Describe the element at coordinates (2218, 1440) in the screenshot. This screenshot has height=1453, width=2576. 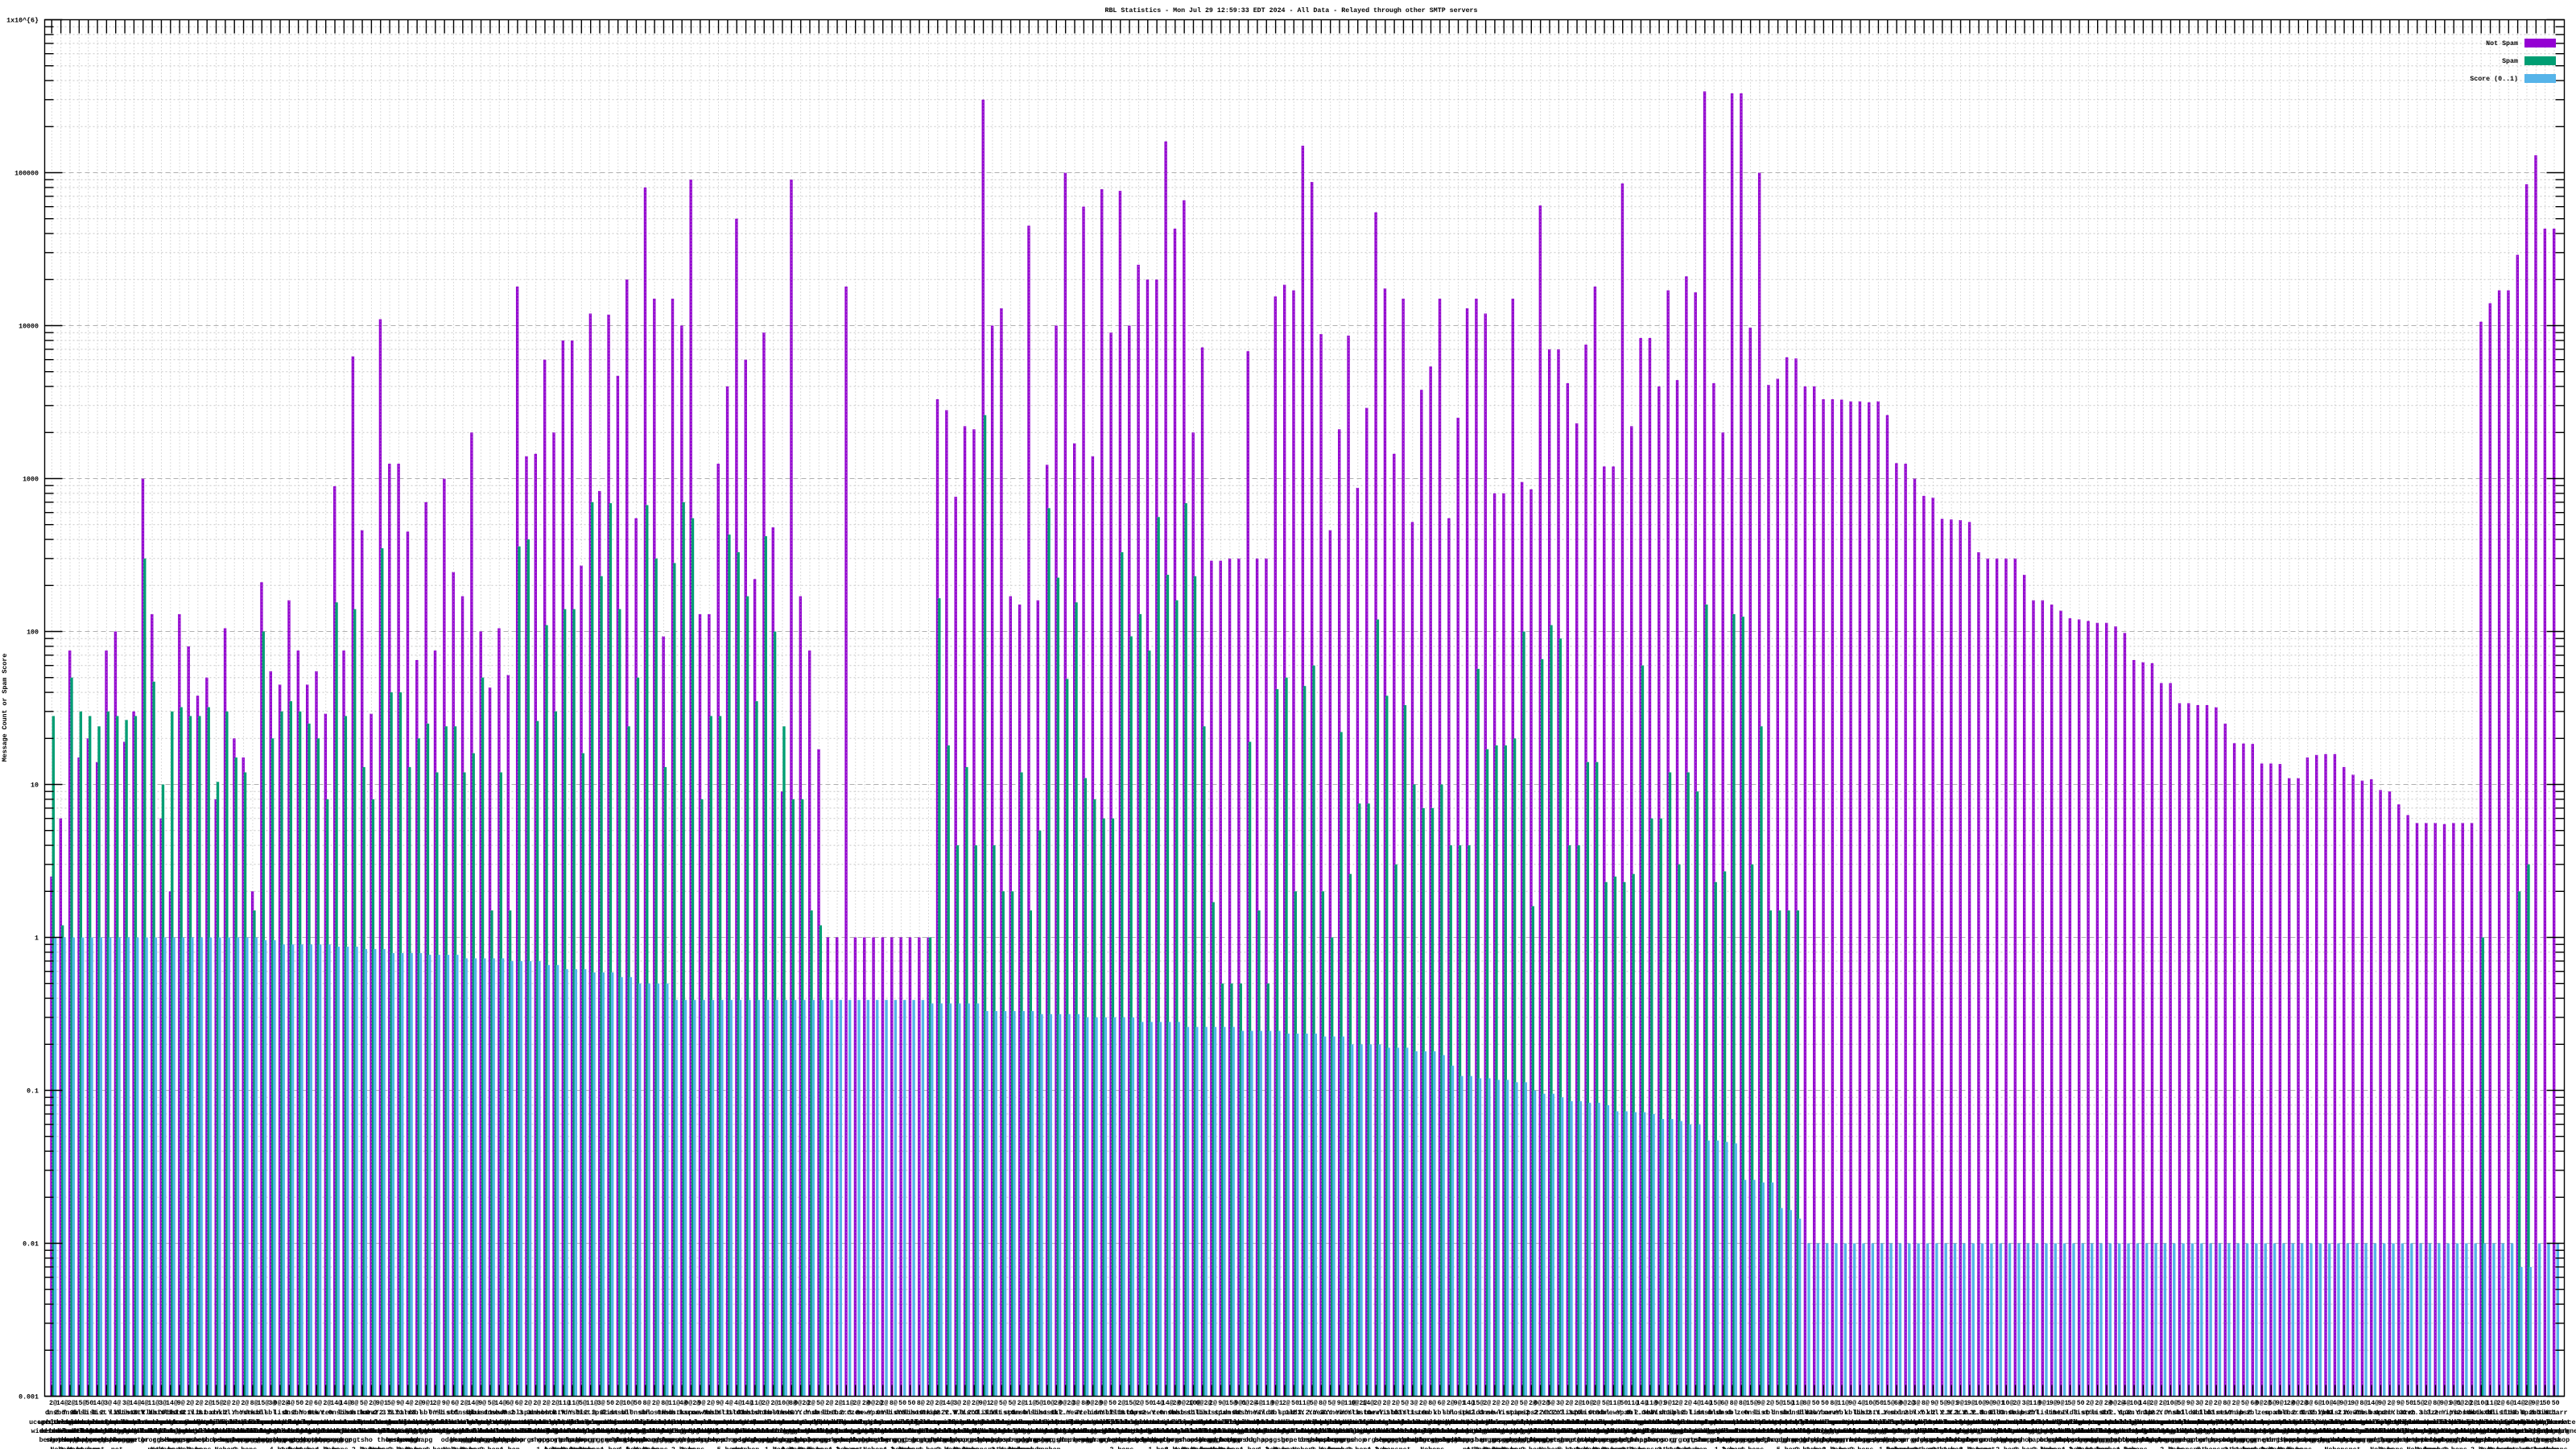
I see `svg-text: shopsorg` at that location.